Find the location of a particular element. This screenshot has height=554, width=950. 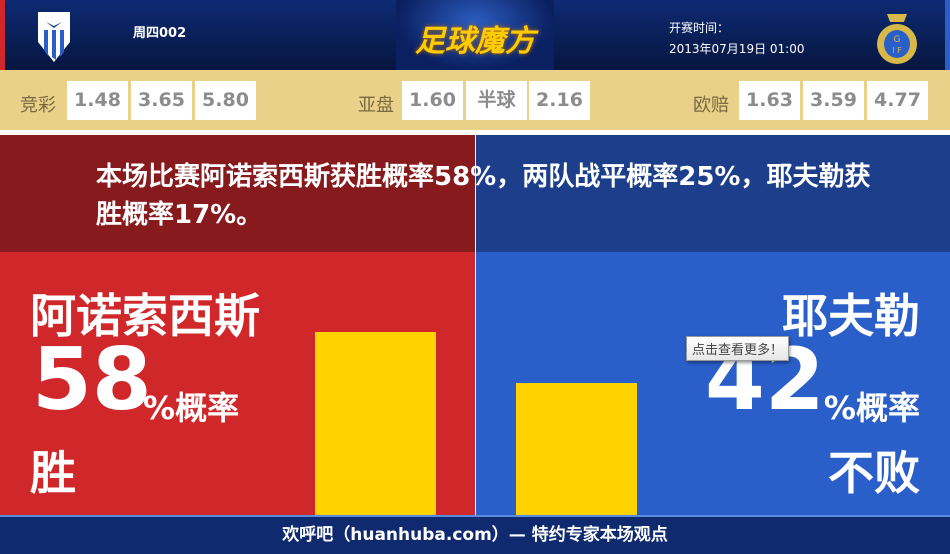

jingcai-label: 竞彩 is located at coordinates (38, 105).